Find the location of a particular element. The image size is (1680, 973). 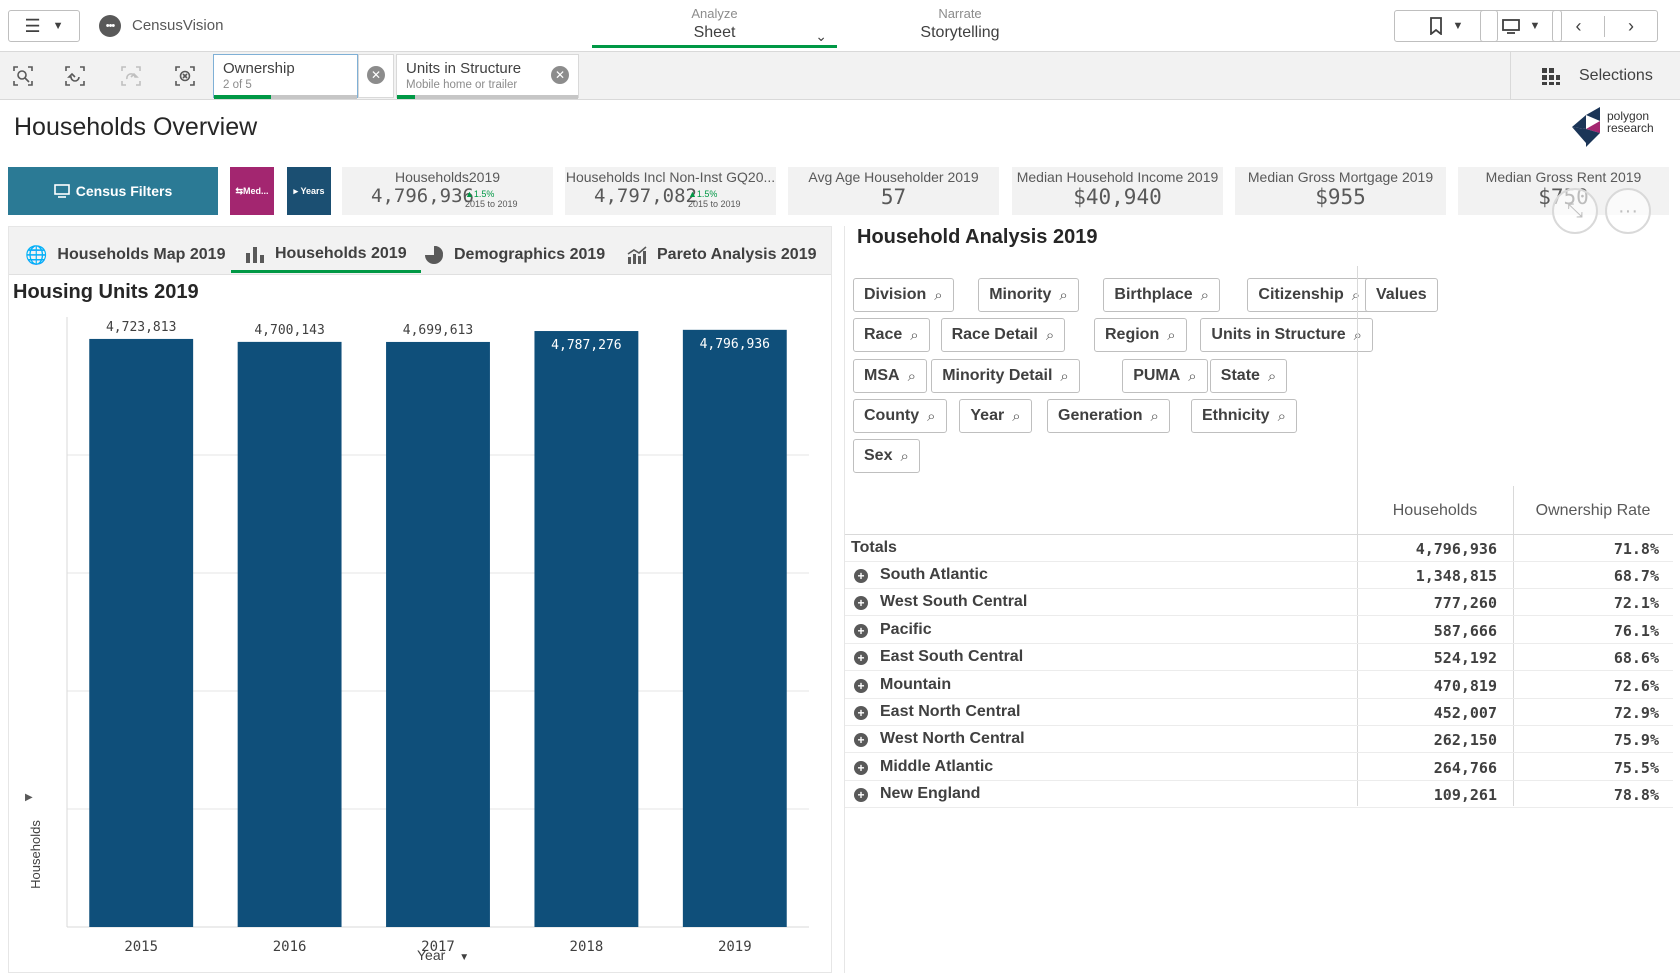

row-rate: 76.1% is located at coordinates (1636, 630).